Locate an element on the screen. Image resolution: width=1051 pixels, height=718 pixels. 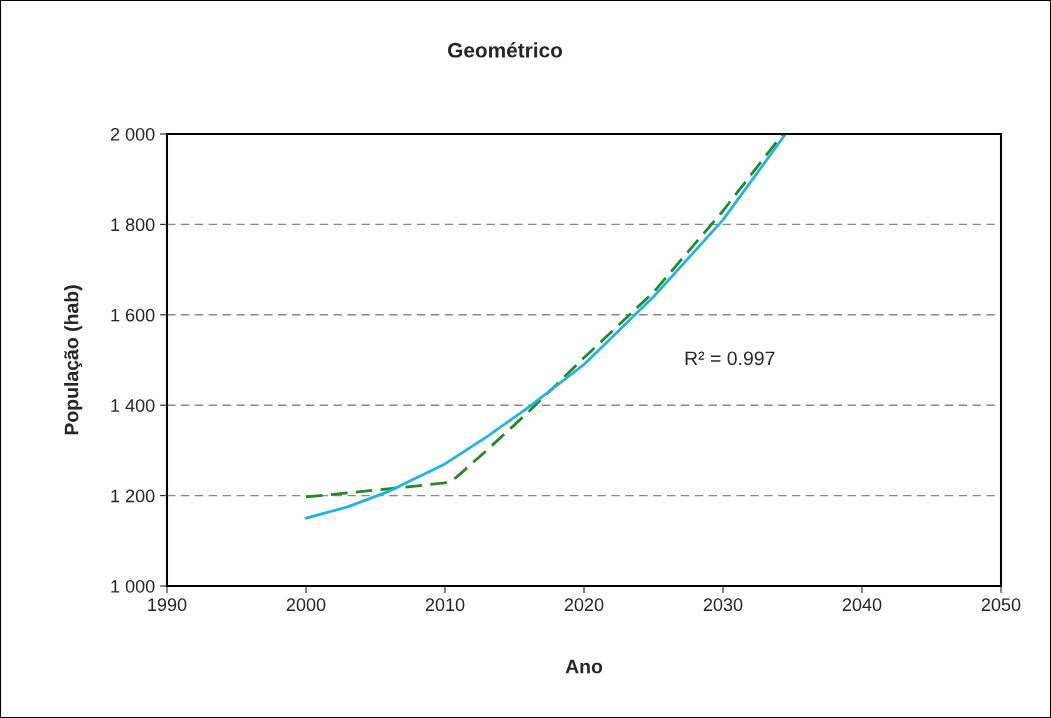
y-tick-label: 1 600 is located at coordinates (133, 315).